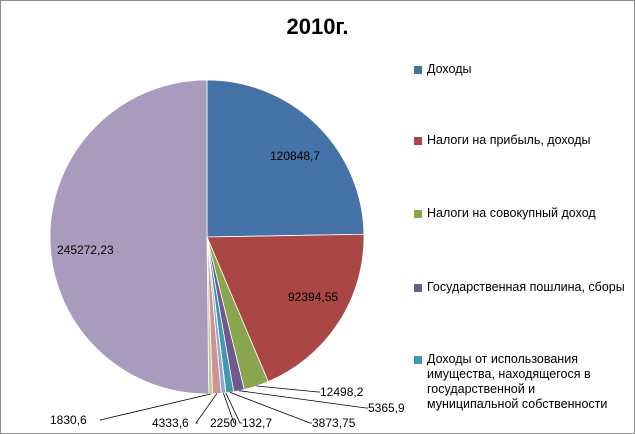 The image size is (635, 434). I want to click on data-label: 12498,2, so click(342, 392).